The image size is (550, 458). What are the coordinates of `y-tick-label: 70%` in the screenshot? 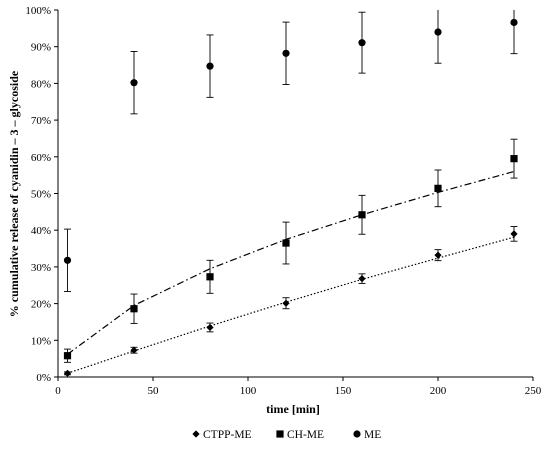 It's located at (41, 121).